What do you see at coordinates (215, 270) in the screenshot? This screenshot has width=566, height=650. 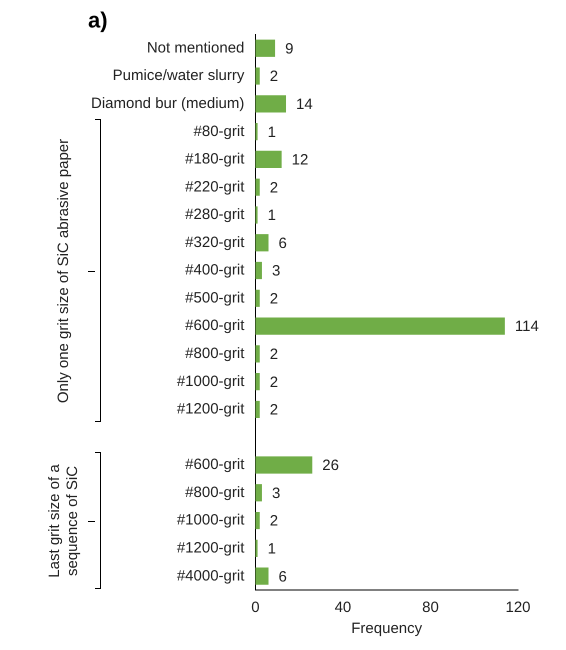 I see `y-tick-label: #400-grit` at bounding box center [215, 270].